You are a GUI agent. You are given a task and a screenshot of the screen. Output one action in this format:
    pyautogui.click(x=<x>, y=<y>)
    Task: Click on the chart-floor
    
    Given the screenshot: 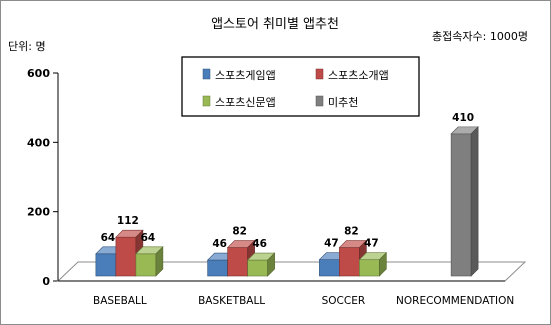 What is the action you would take?
    pyautogui.click(x=291, y=271)
    